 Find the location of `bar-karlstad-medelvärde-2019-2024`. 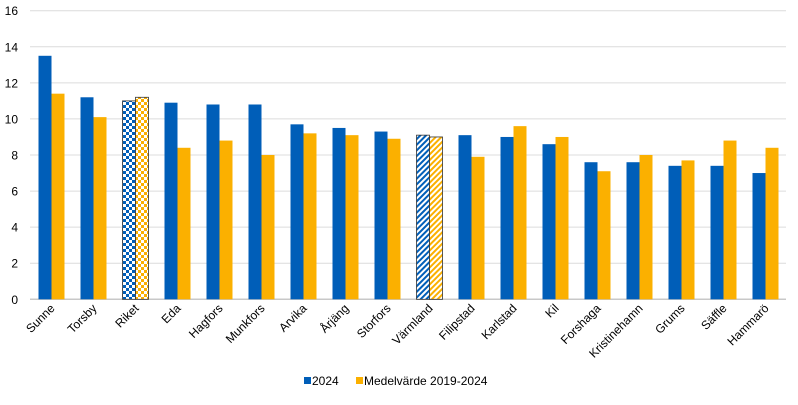

bar-karlstad-medelvärde-2019-2024 is located at coordinates (520, 213).